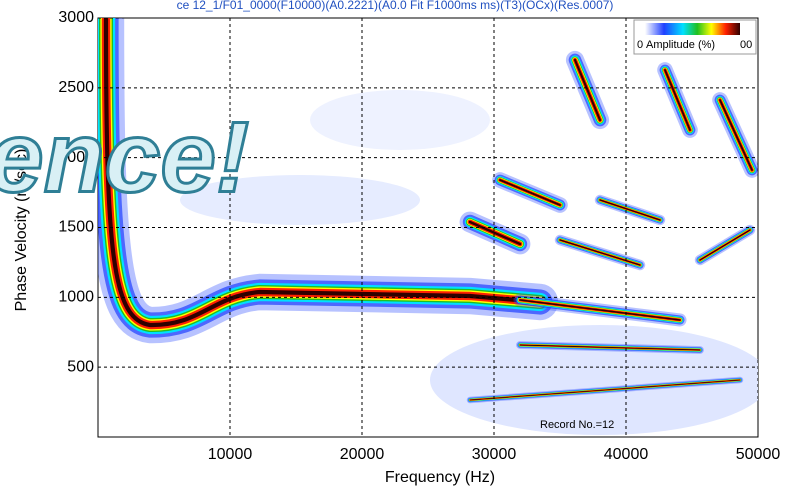 The width and height of the screenshot is (790, 490). I want to click on annotation: Record No.=12, so click(577, 425).